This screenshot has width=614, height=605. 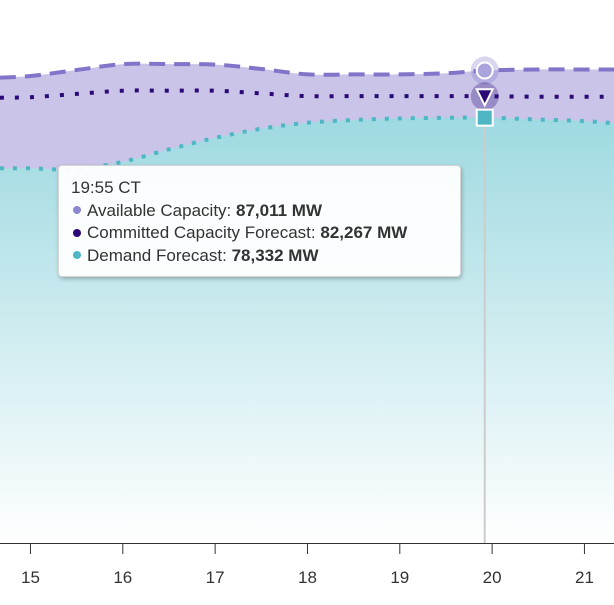 I want to click on demand-forecast-line, so click(x=307, y=143).